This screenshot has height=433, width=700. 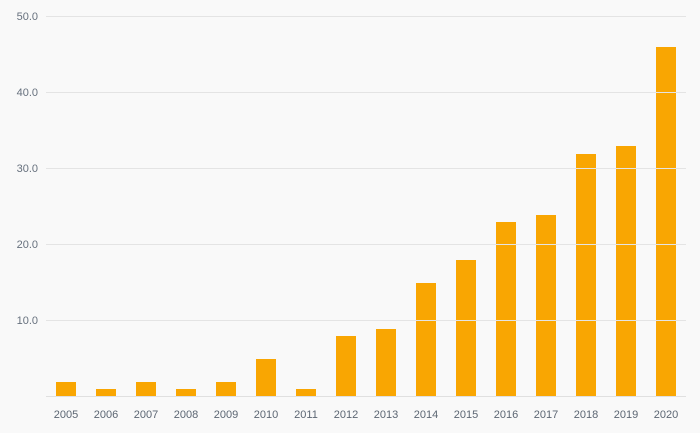 What do you see at coordinates (346, 366) in the screenshot?
I see `bar-2012` at bounding box center [346, 366].